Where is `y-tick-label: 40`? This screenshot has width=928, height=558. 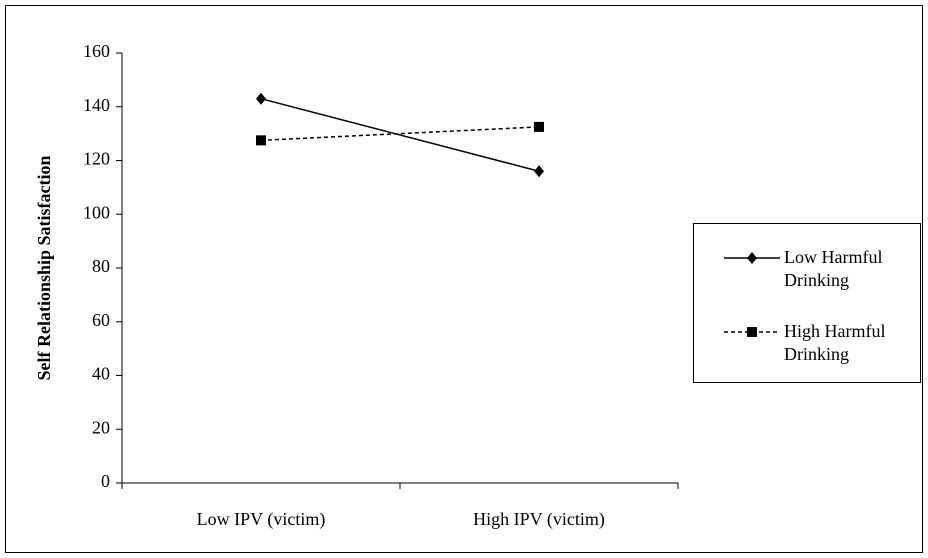 y-tick-label: 40 is located at coordinates (101, 374).